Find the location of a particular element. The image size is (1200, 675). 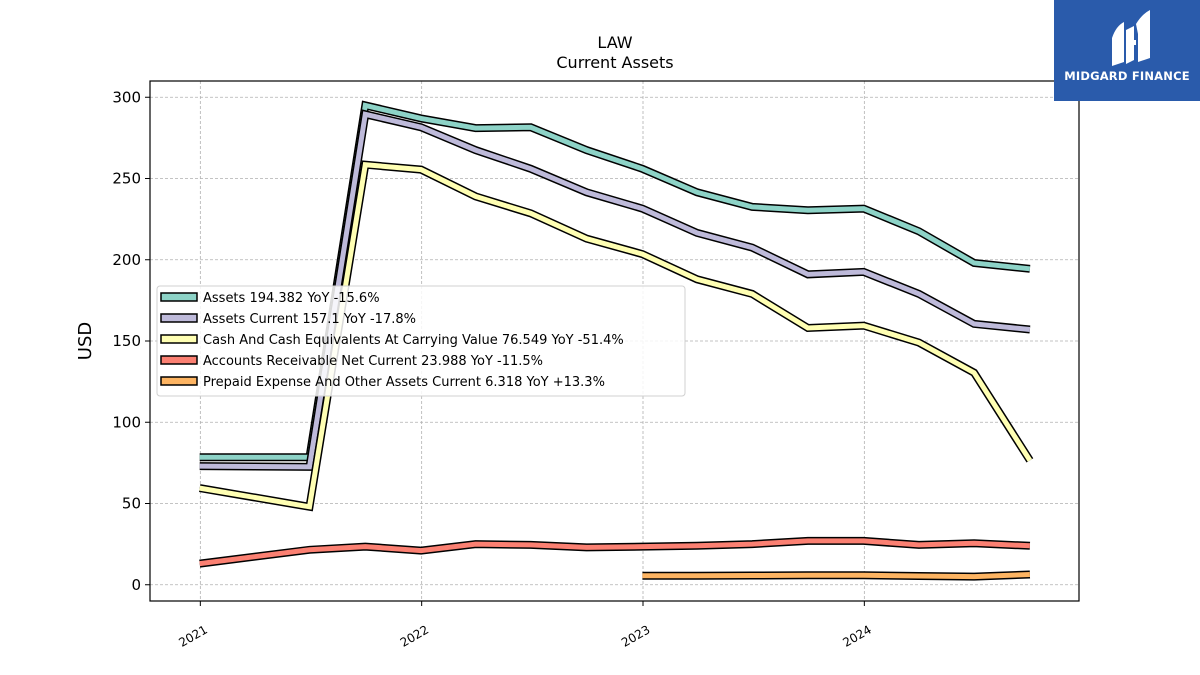

y-tick-label: 100 is located at coordinates (126, 422).